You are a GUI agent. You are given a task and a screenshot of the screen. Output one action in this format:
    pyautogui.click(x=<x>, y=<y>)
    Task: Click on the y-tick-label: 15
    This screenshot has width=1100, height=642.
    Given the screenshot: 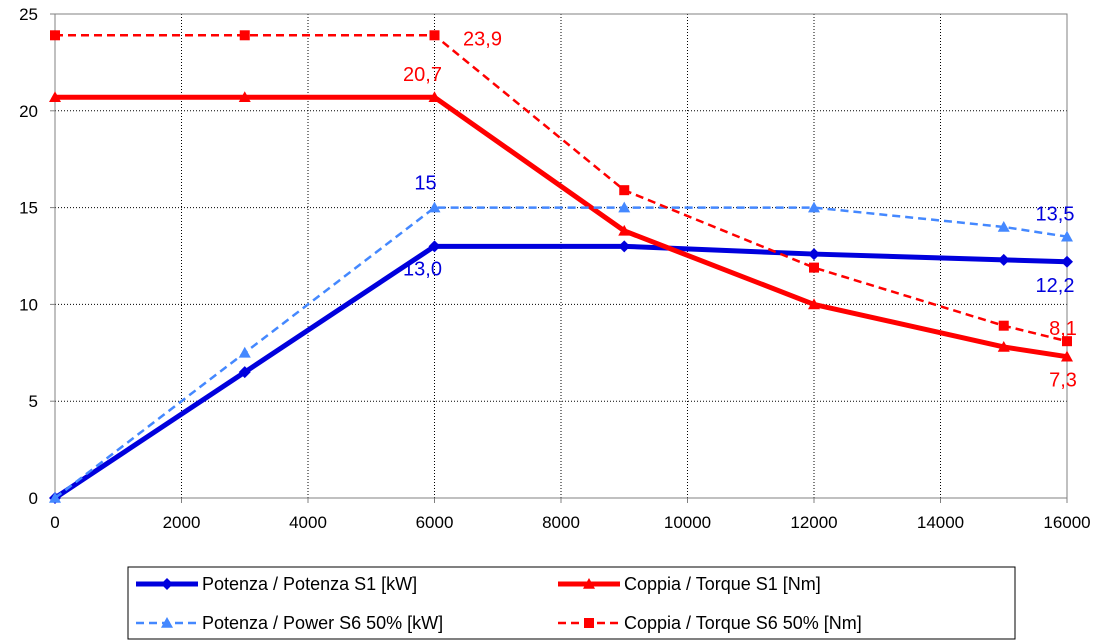 What is the action you would take?
    pyautogui.click(x=28, y=208)
    